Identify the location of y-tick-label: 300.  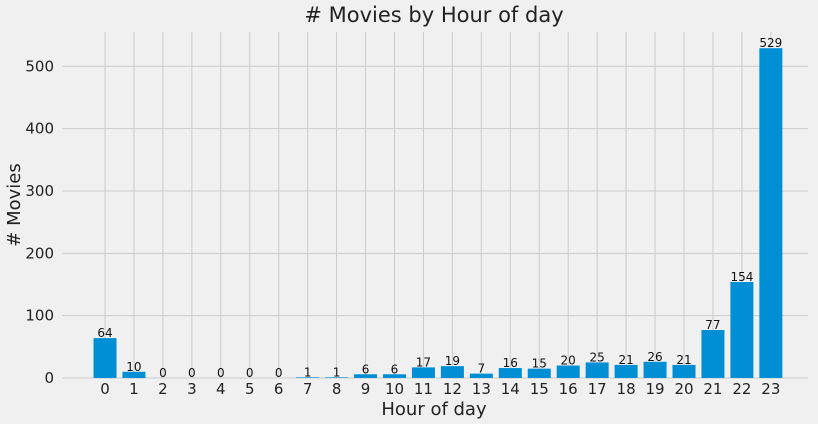
(39, 191).